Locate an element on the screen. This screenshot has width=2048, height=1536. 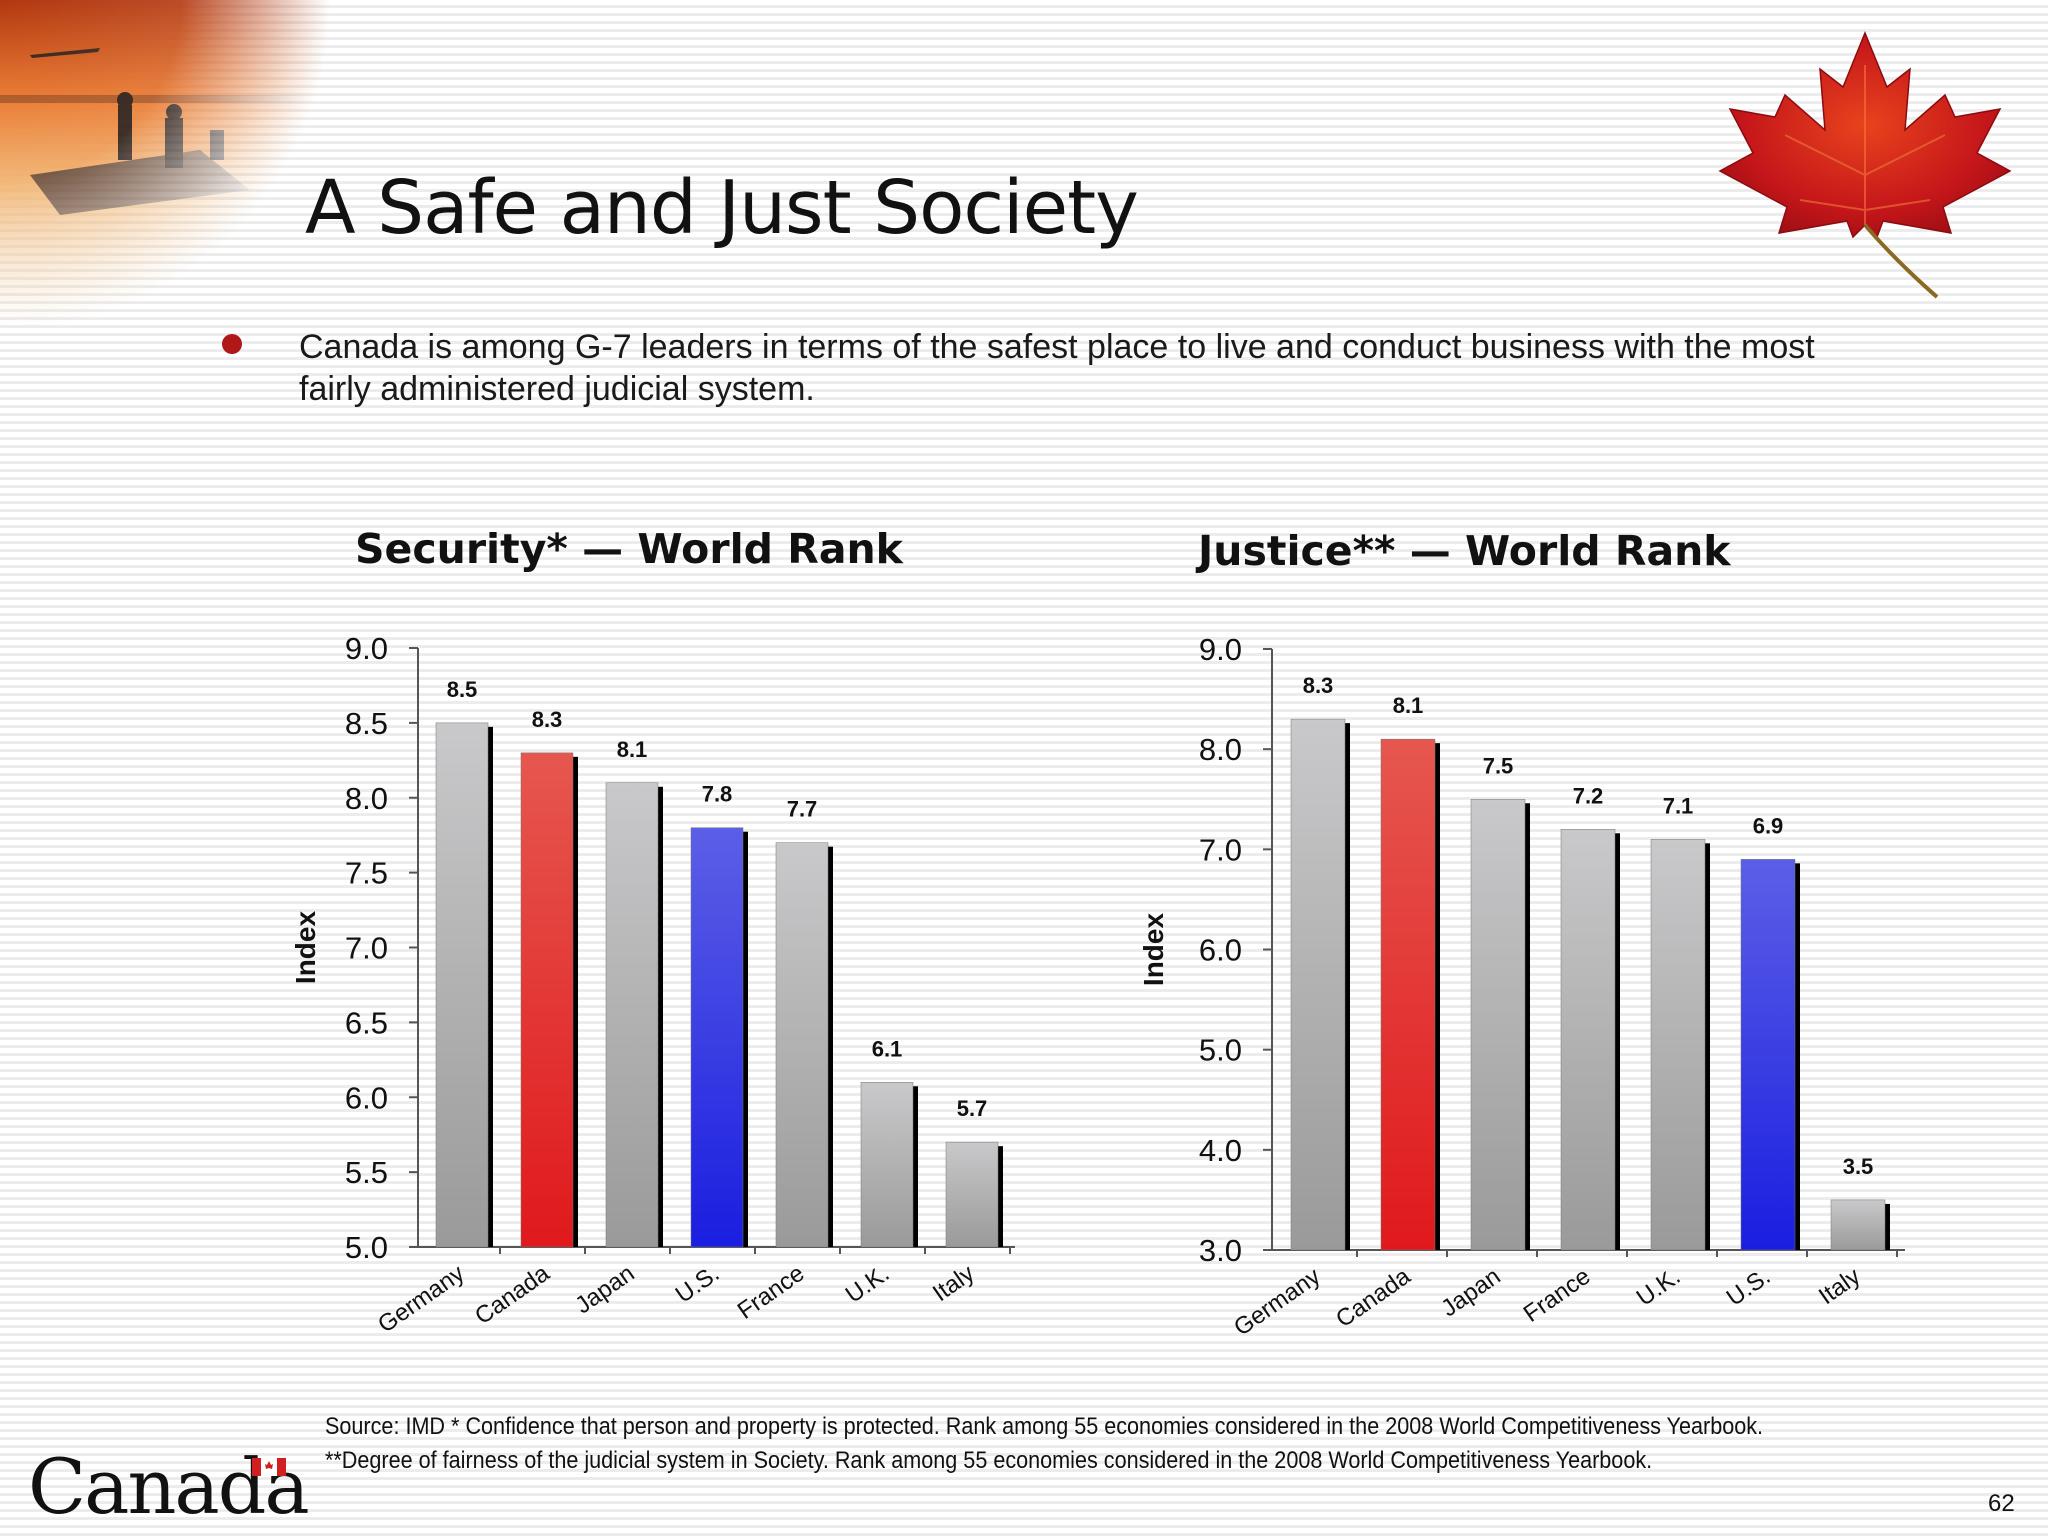
chart-title: Security* — World Rank is located at coordinates (630, 549).